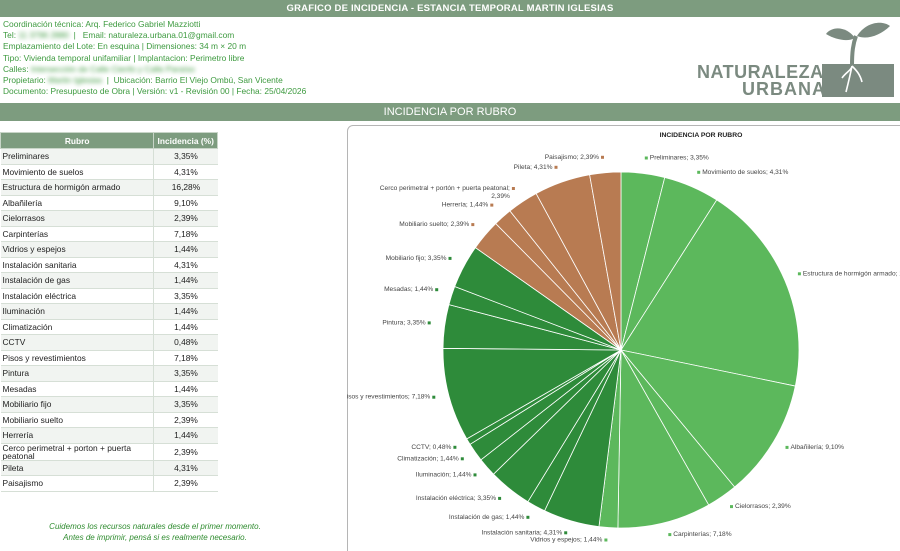 The width and height of the screenshot is (900, 551). I want to click on table-row: Instalación de gas 1,44%, so click(109, 280).